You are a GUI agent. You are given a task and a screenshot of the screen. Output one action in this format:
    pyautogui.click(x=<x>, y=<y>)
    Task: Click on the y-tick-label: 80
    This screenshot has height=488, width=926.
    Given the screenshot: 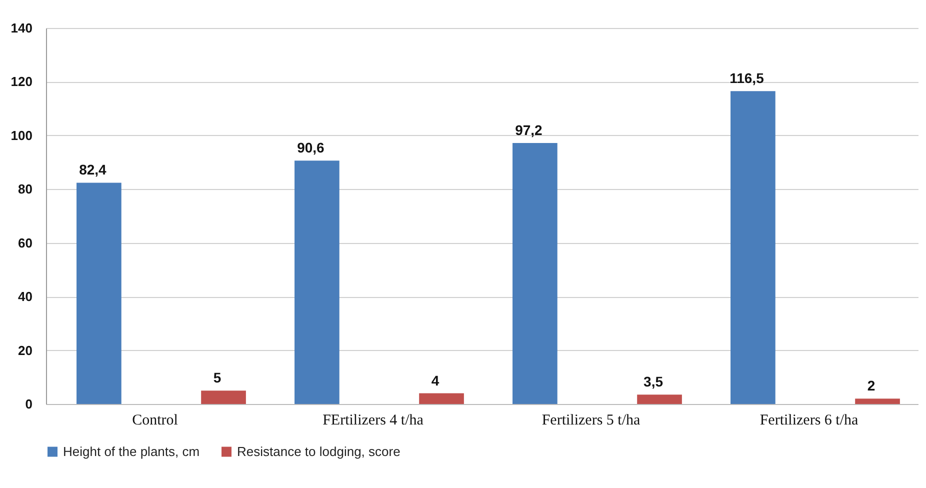 What is the action you would take?
    pyautogui.click(x=25, y=189)
    